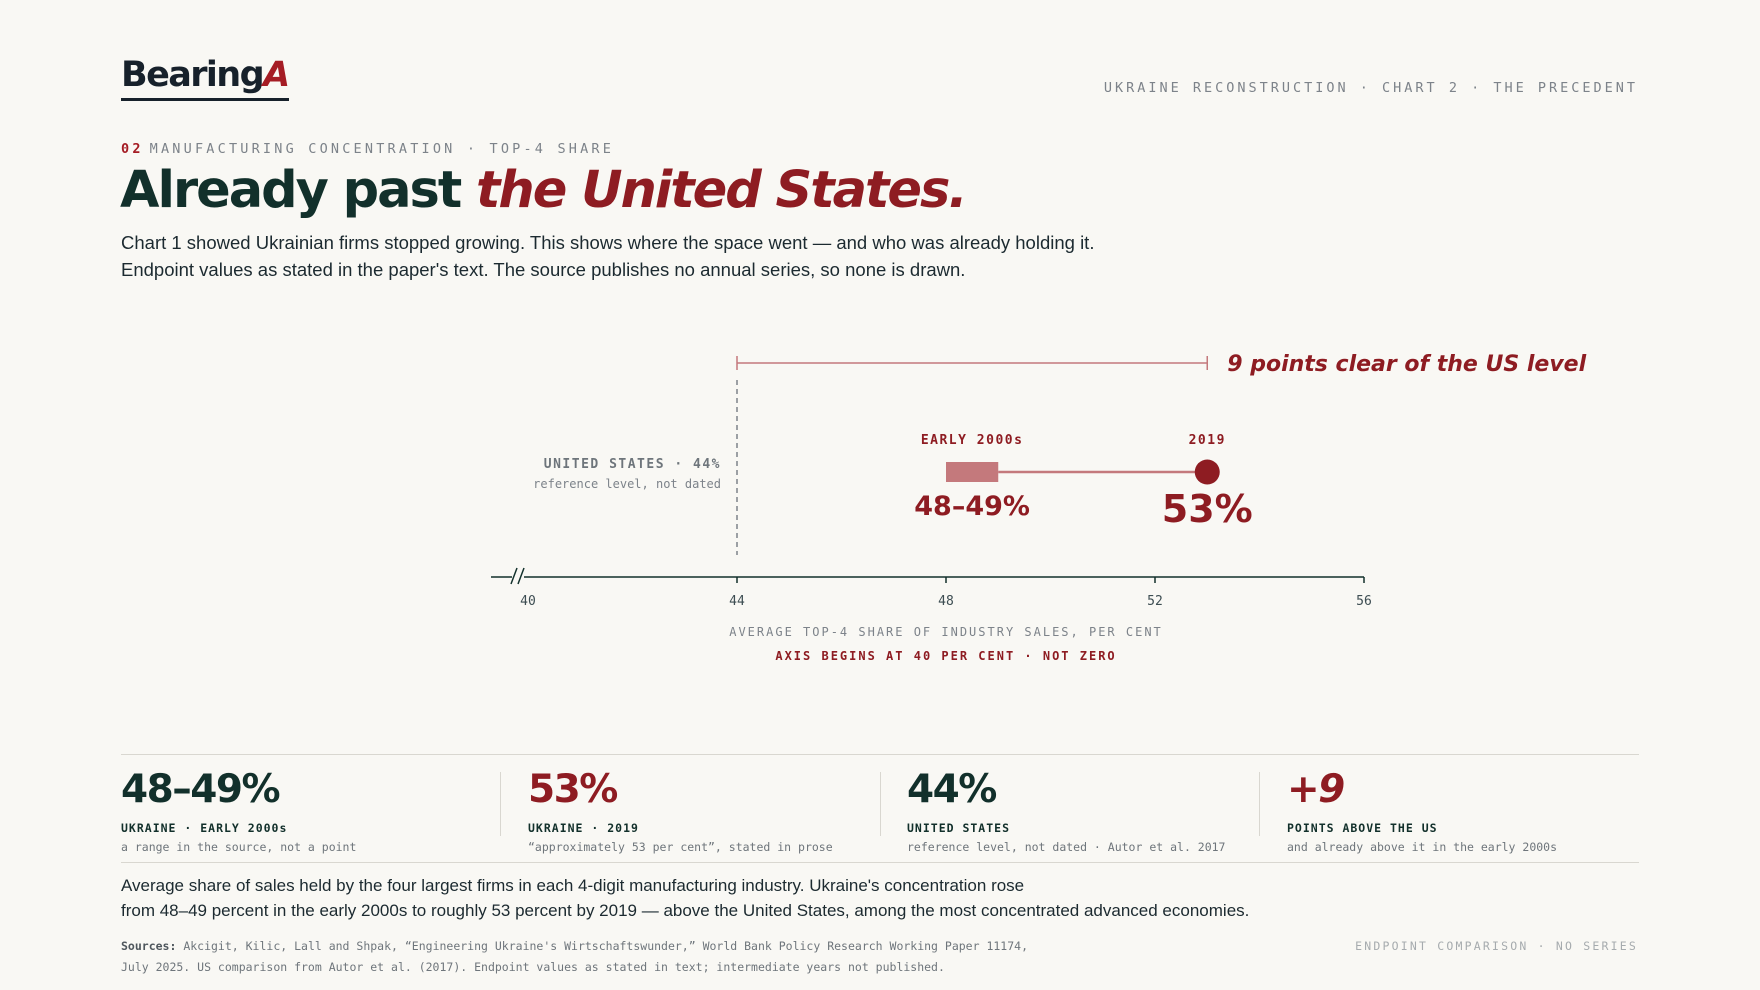 The image size is (1760, 990). Describe the element at coordinates (946, 601) in the screenshot. I see `x-tick-label: 48` at that location.